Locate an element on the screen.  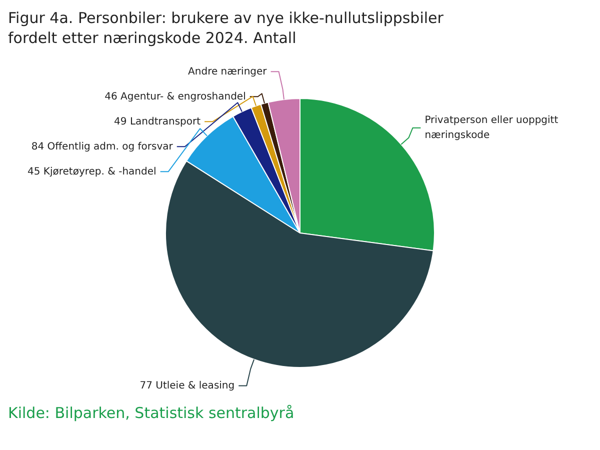
slice-label: Privatperson eller uoppgitt næringskode is located at coordinates (491, 127).